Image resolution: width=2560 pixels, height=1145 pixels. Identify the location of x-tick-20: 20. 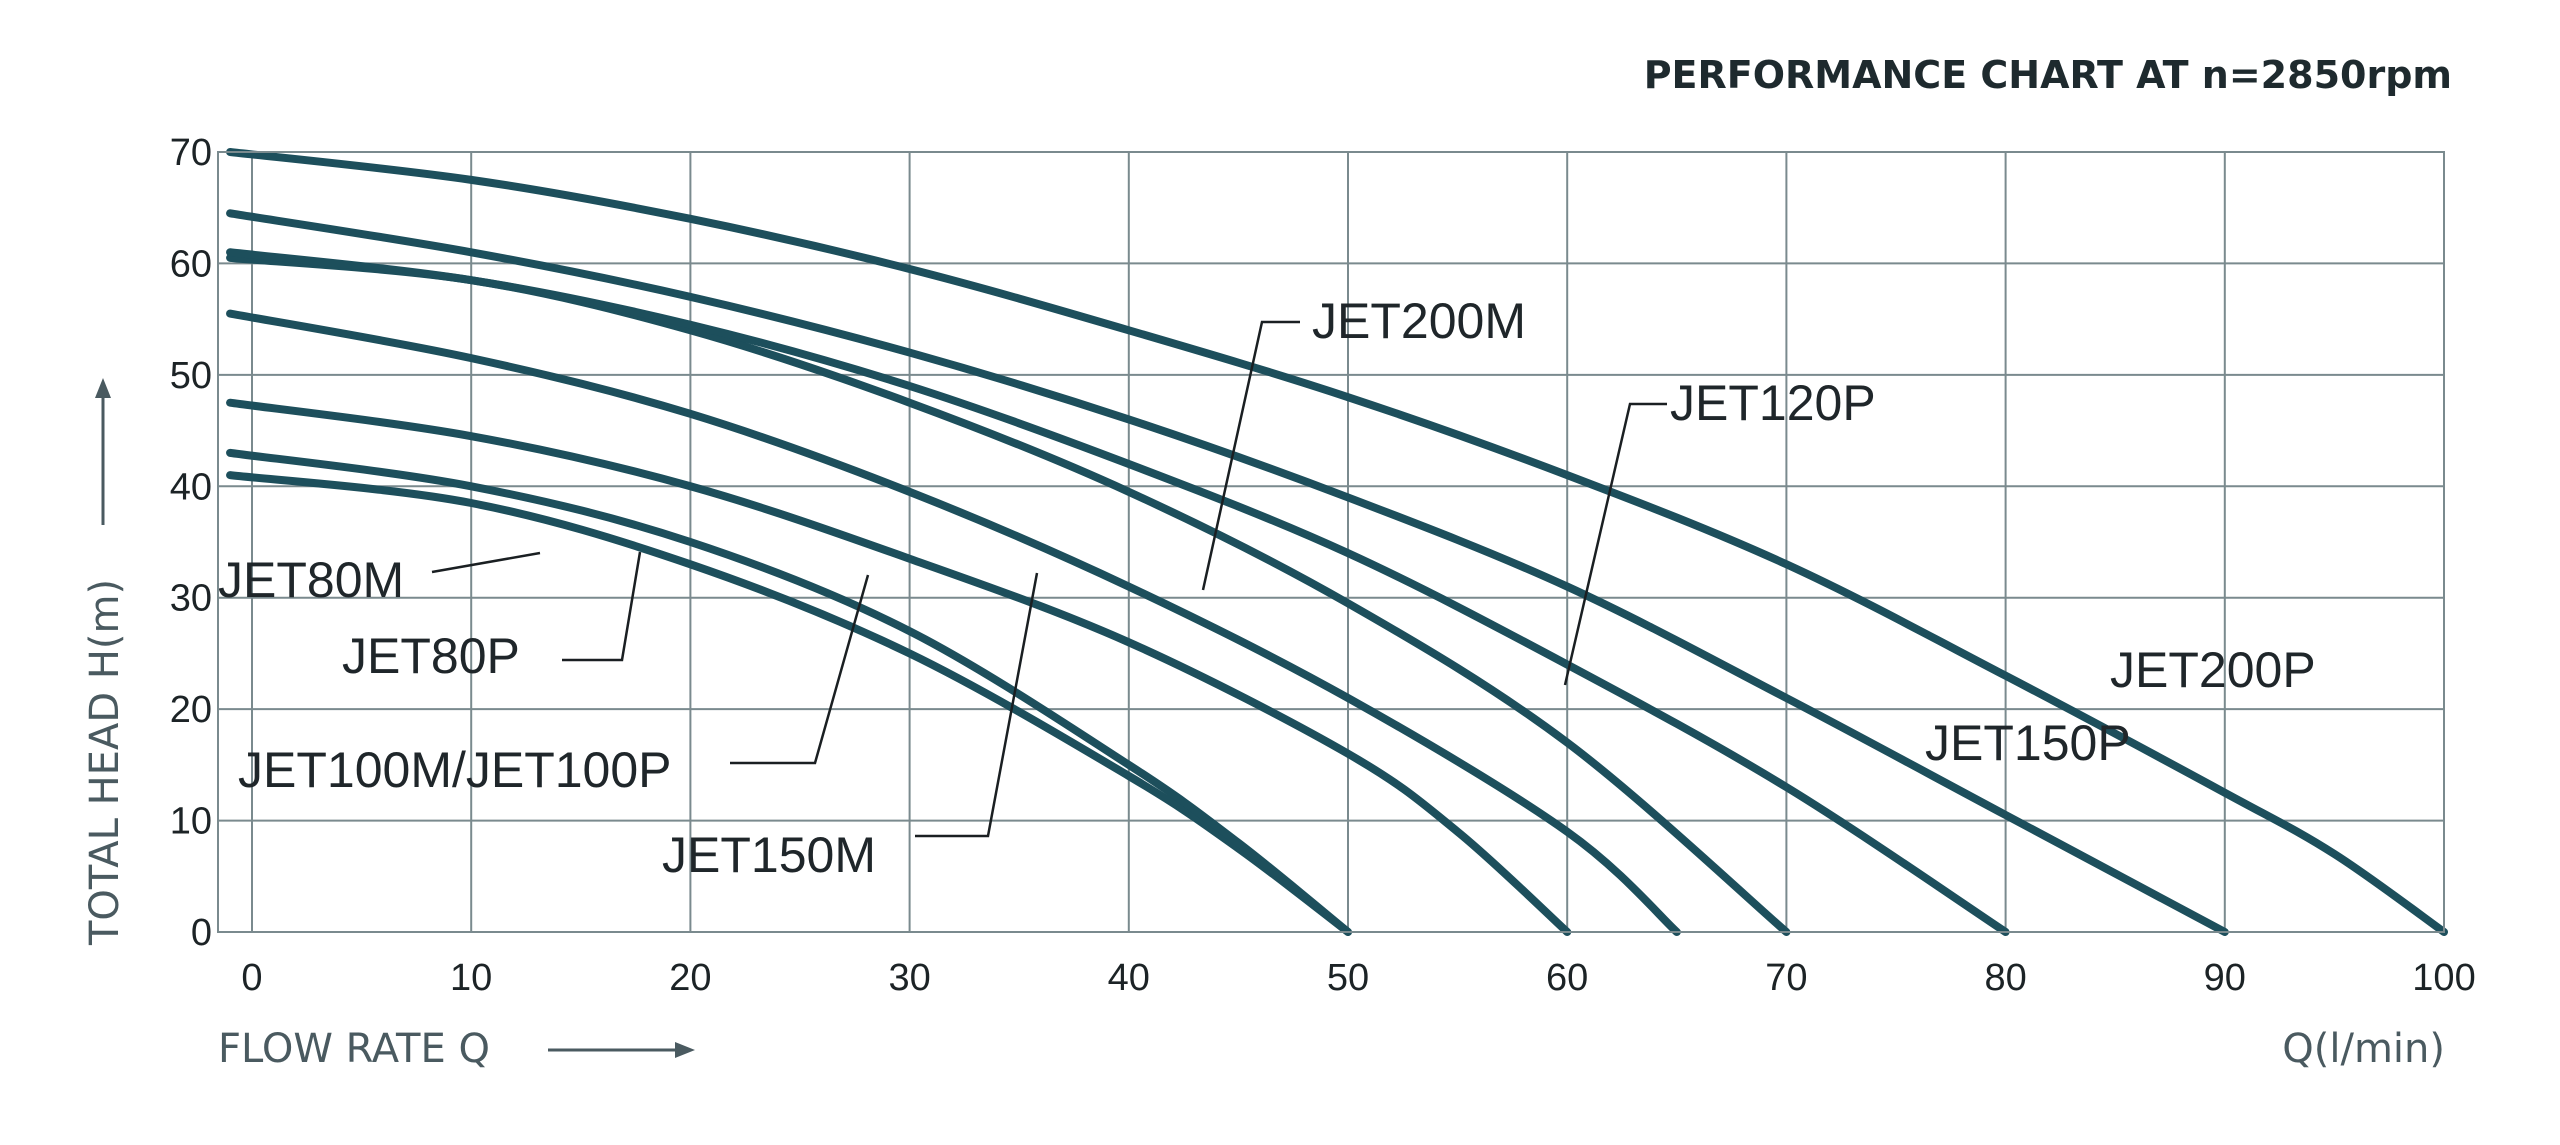
(690, 978).